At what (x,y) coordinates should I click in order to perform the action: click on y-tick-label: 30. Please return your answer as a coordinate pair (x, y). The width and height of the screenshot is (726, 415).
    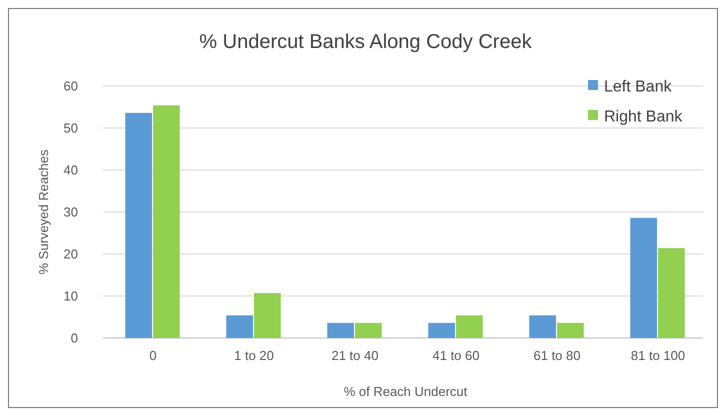
    Looking at the image, I should click on (71, 212).